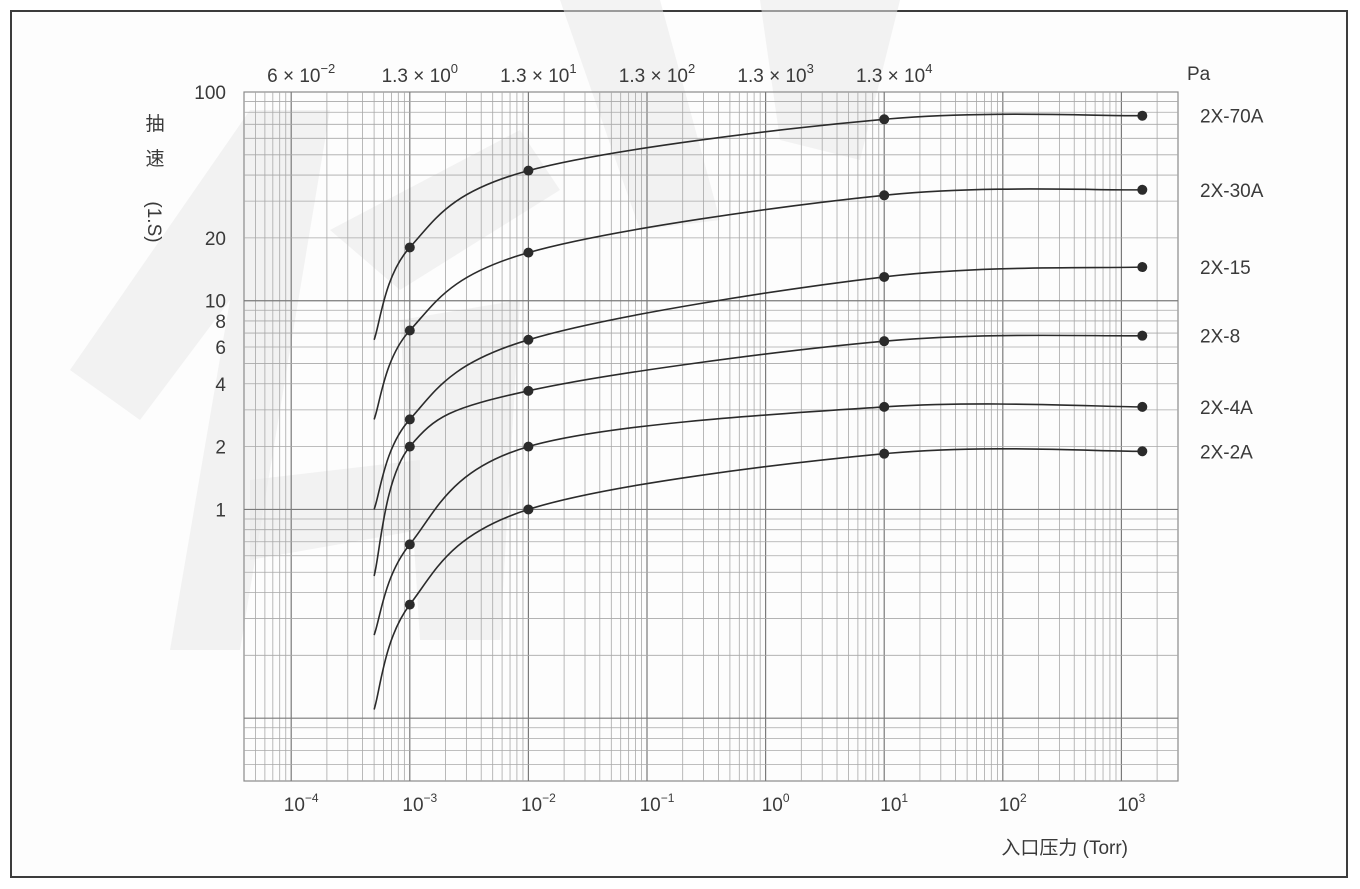 The image size is (1360, 889). What do you see at coordinates (1131, 803) in the screenshot?
I see `x-tick-label: 10³` at bounding box center [1131, 803].